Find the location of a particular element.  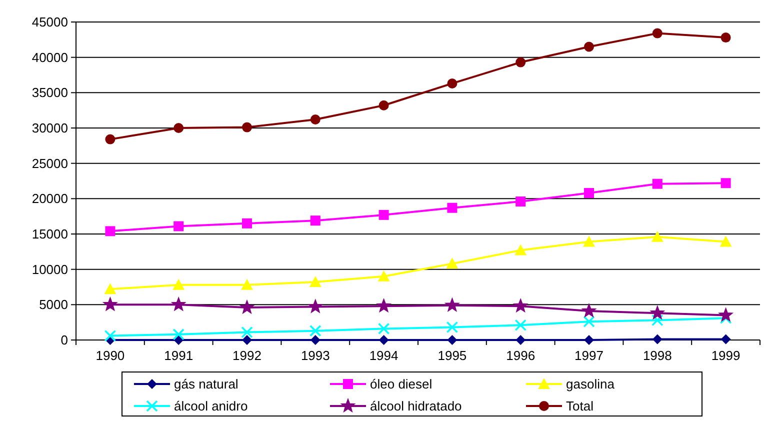

y-tick-label: 25000 is located at coordinates (50, 163).